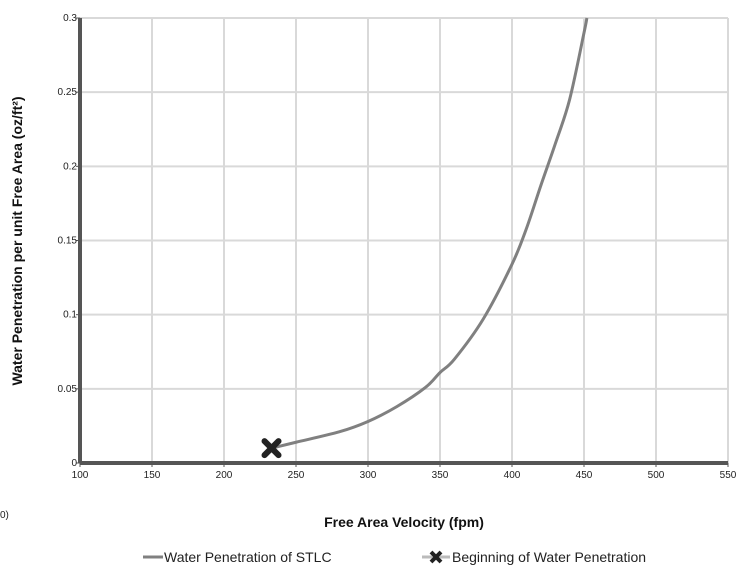 This screenshot has width=749, height=571. I want to click on legend-label-stlc: Water Penetration of STLC, so click(248, 557).